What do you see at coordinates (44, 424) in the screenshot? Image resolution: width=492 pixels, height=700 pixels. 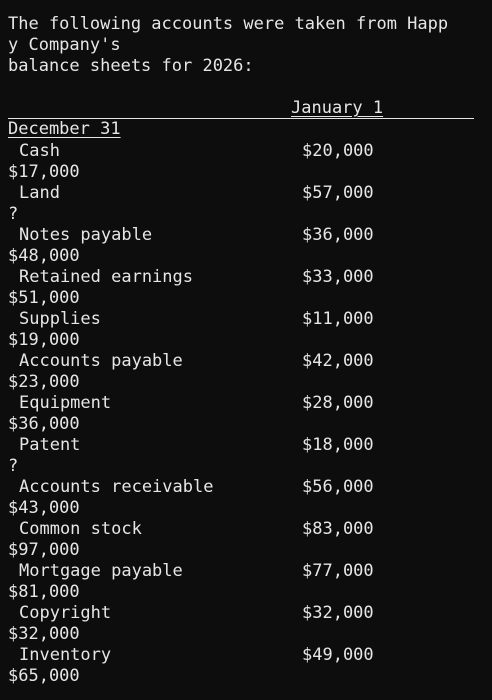 I see `december-amount: $36,000` at bounding box center [44, 424].